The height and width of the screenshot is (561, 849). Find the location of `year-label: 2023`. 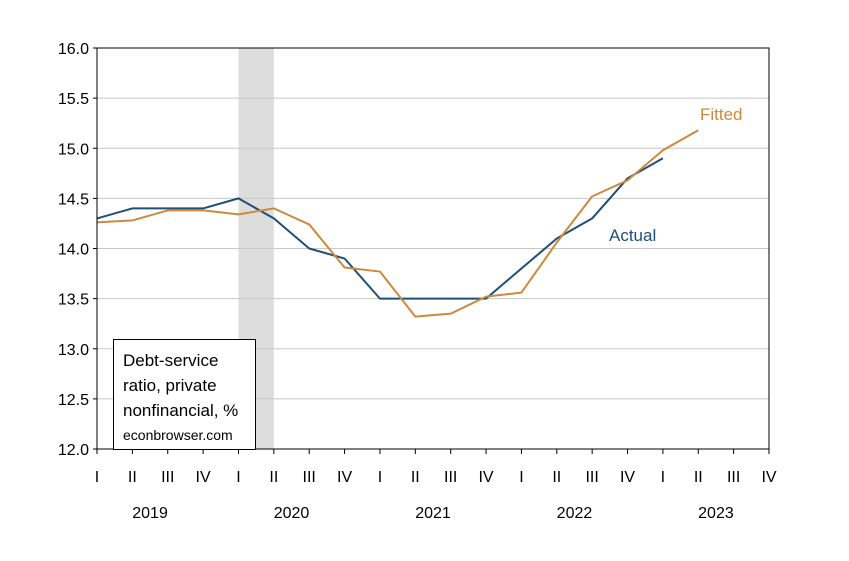

year-label: 2023 is located at coordinates (716, 513).